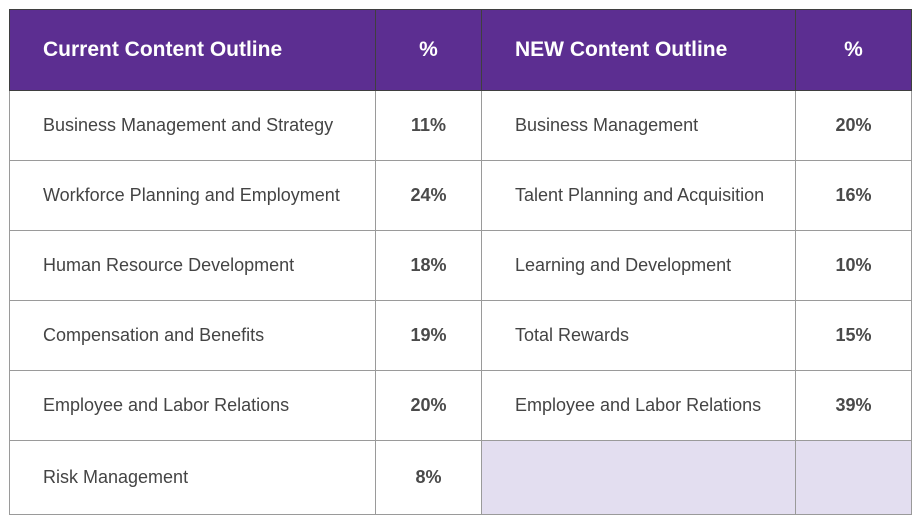 The image size is (922, 521). What do you see at coordinates (638, 195) in the screenshot?
I see `new-topic-cell: Talent Planning and Acquisition` at bounding box center [638, 195].